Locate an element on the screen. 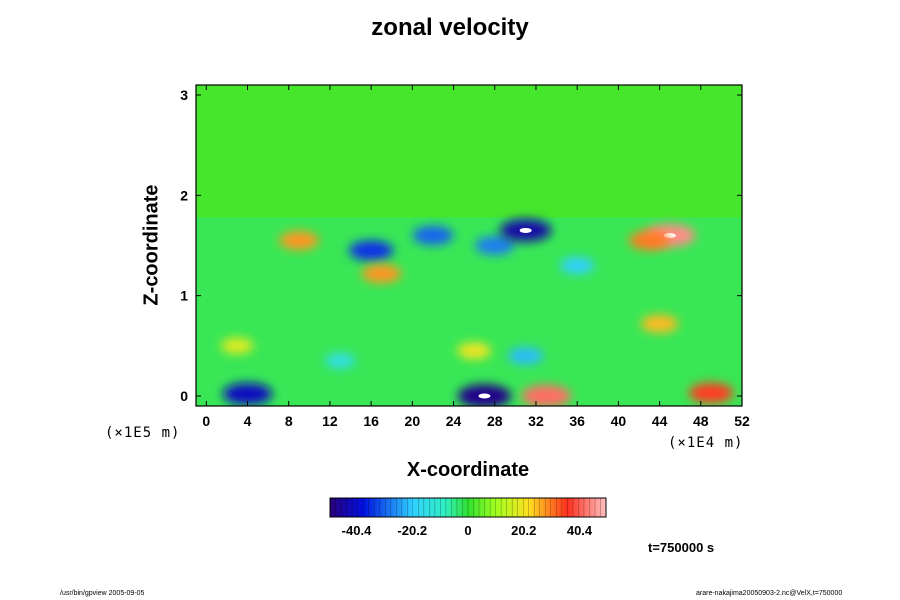 The height and width of the screenshot is (600, 900). x-tick-label: 4 is located at coordinates (248, 421).